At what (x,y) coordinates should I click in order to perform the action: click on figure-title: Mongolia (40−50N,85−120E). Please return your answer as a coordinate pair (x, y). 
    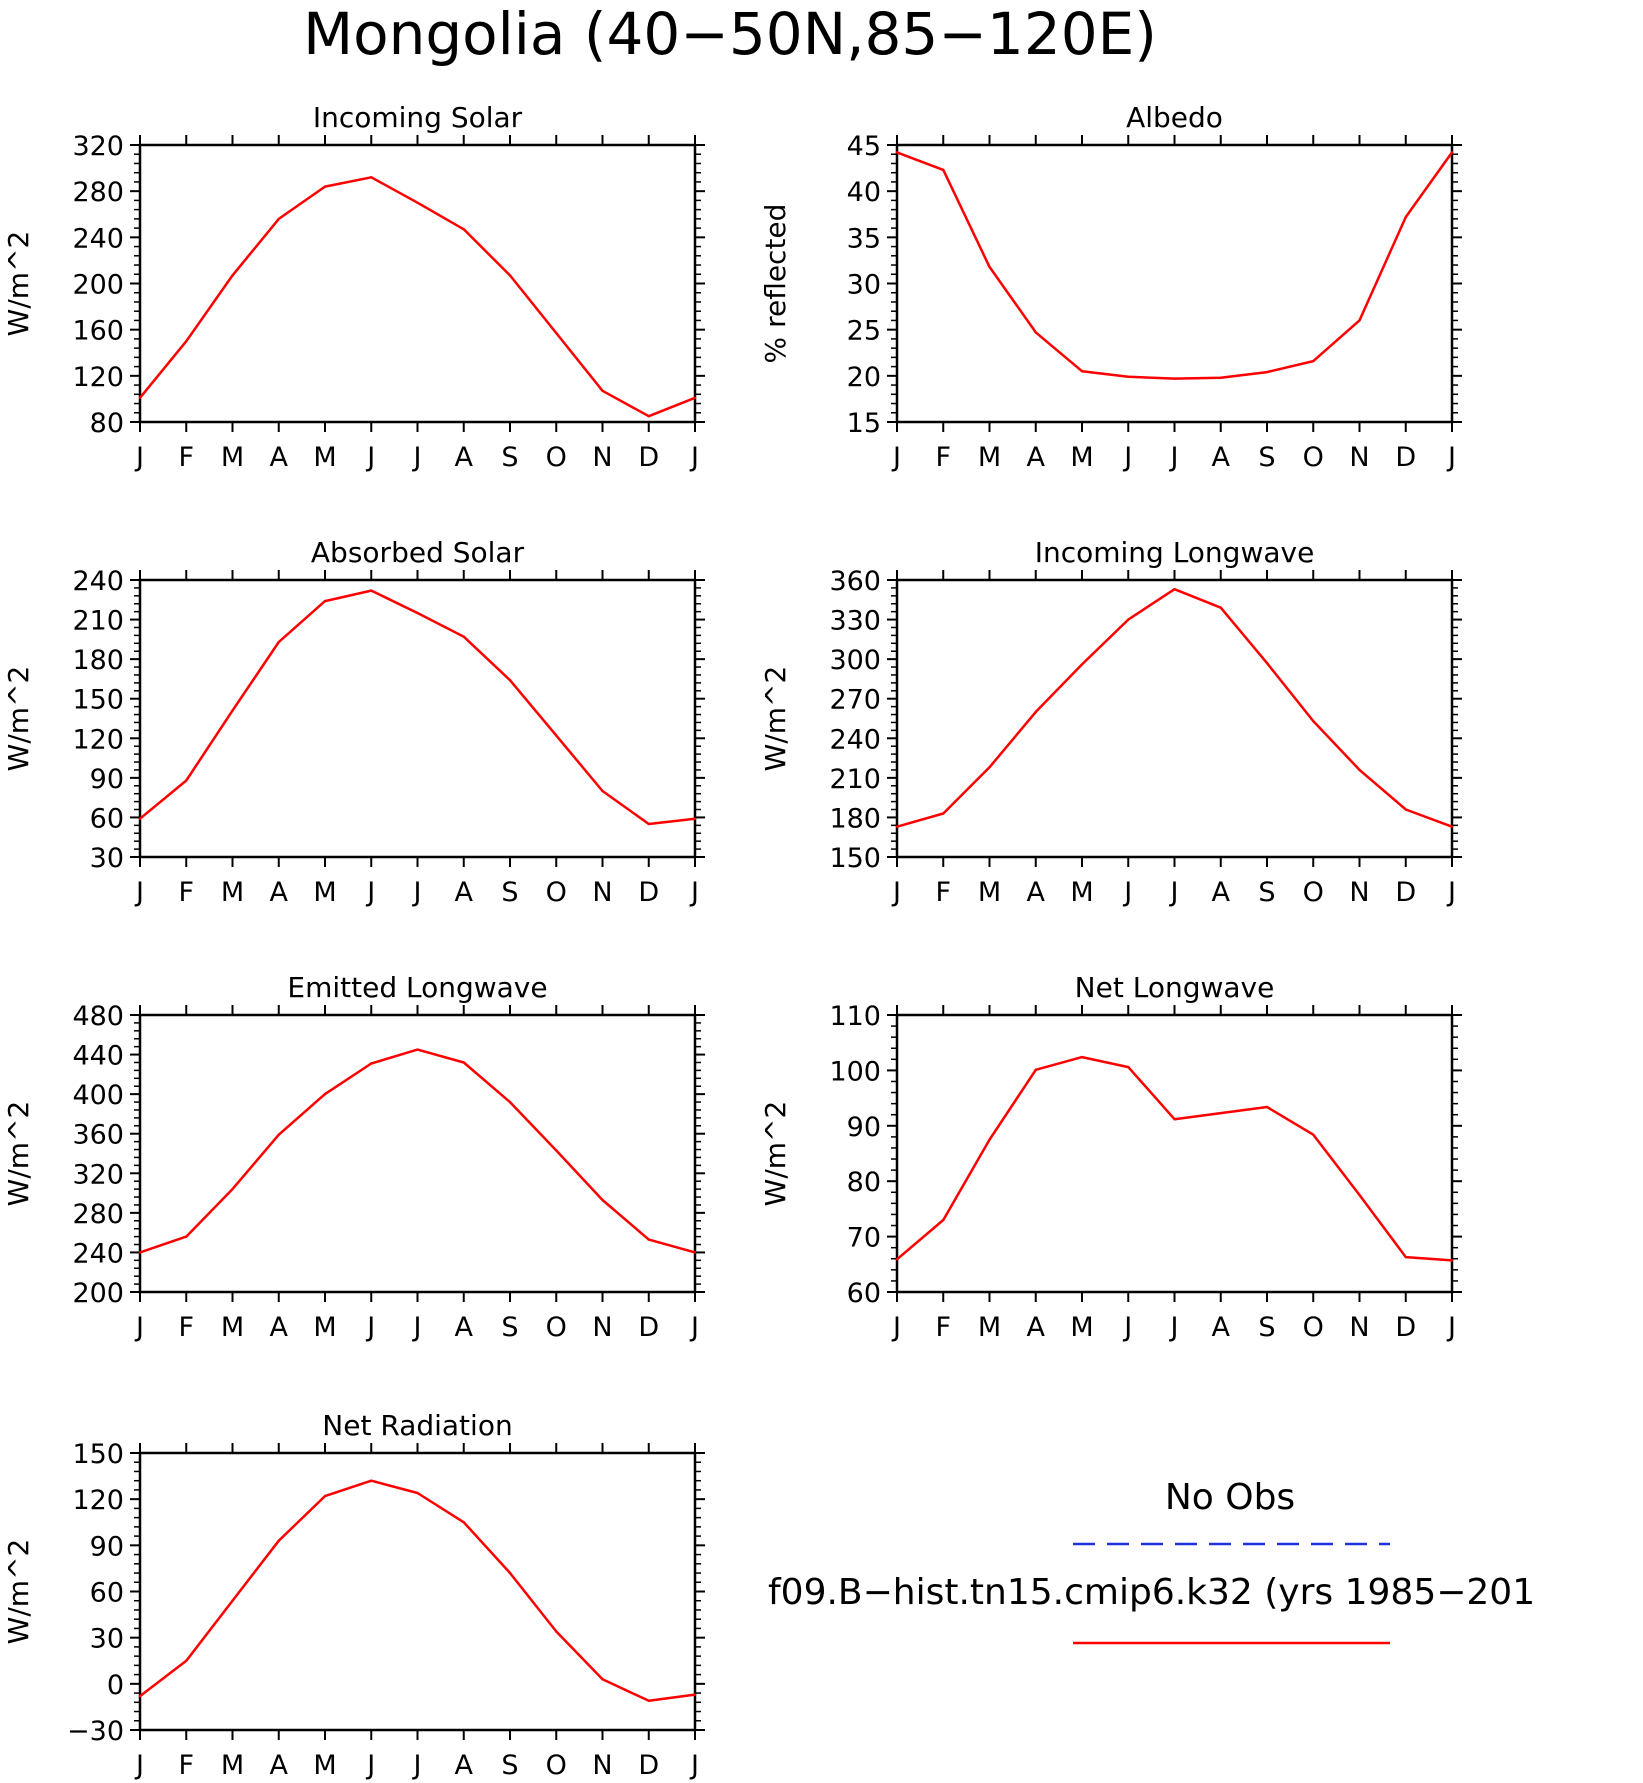
    Looking at the image, I should click on (730, 34).